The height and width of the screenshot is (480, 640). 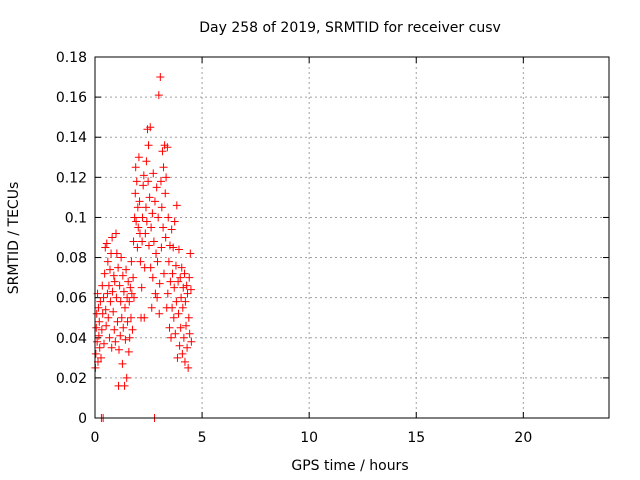 I want to click on x-tick-label: 10, so click(x=309, y=438).